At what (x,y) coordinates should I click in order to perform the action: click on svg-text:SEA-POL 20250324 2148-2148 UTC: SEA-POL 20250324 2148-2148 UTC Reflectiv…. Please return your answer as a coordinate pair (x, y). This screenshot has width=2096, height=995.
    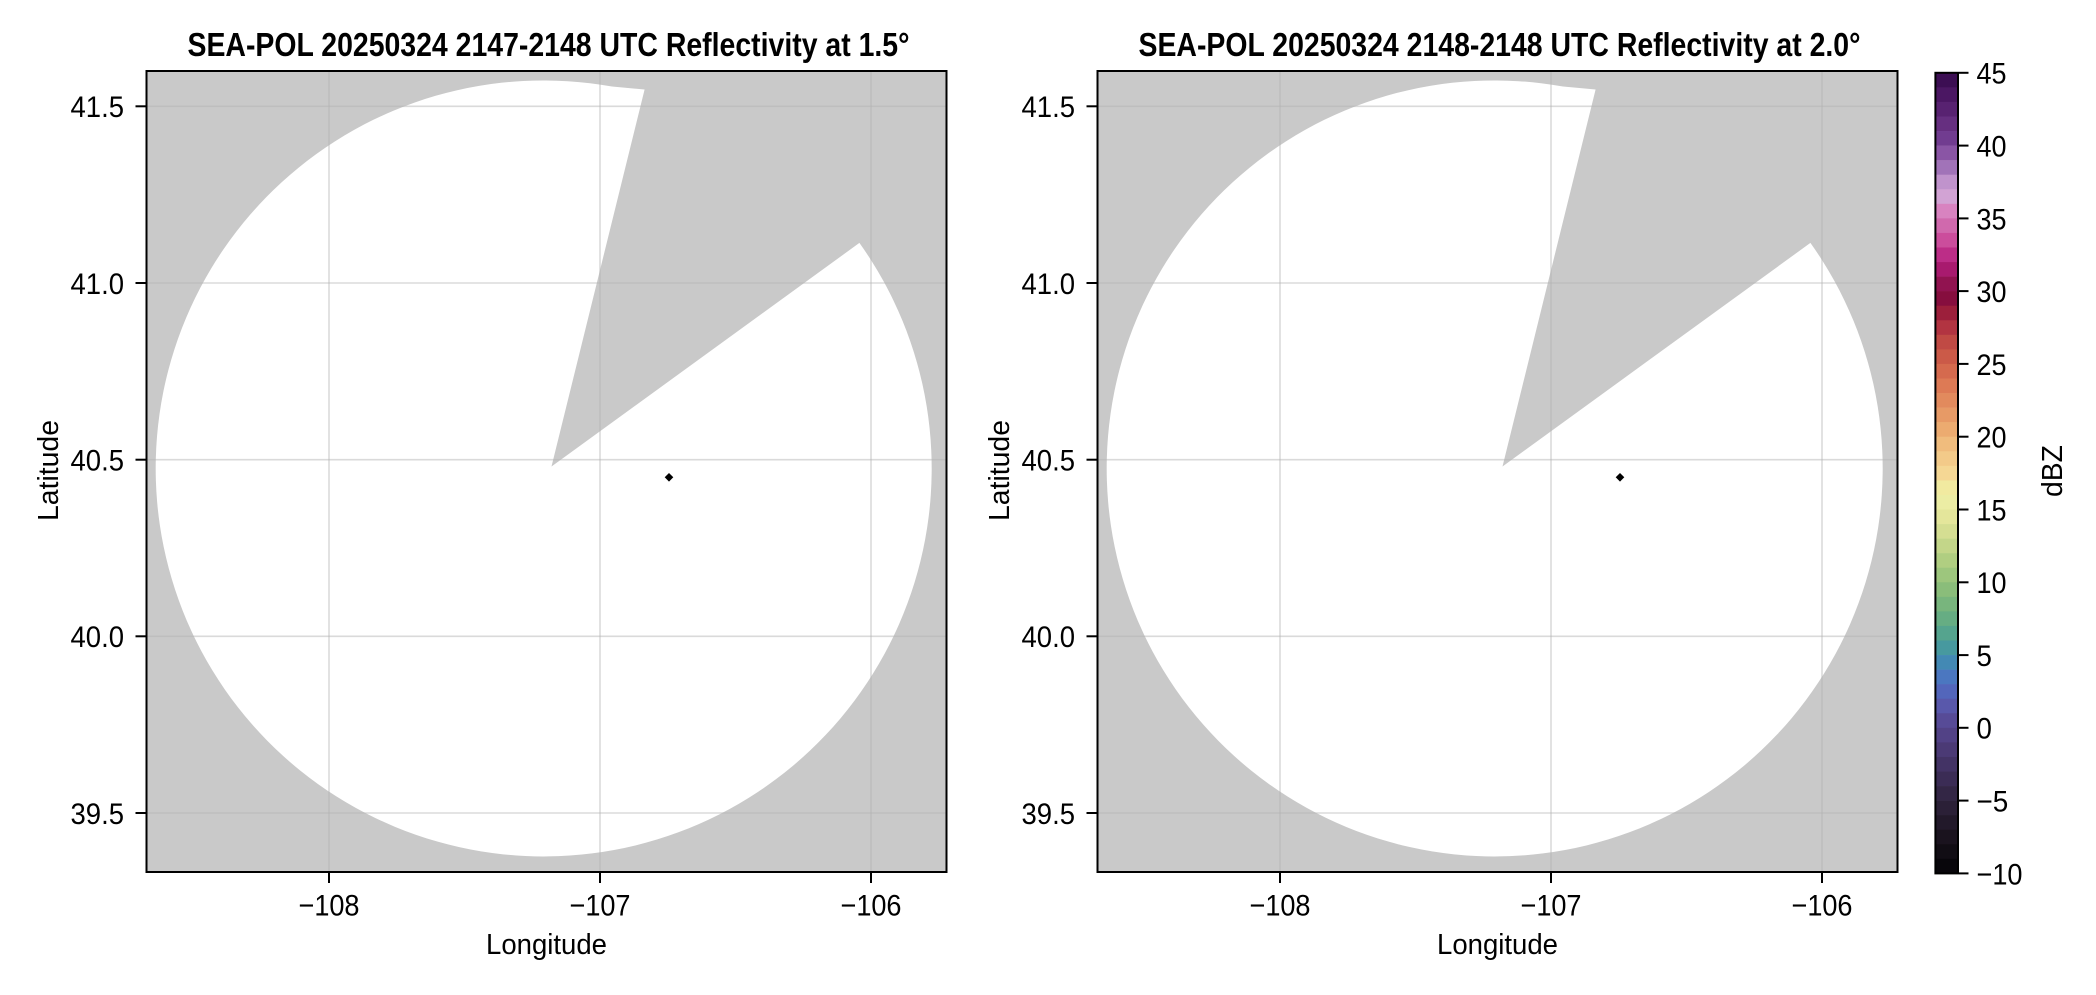
    Looking at the image, I should click on (1500, 44).